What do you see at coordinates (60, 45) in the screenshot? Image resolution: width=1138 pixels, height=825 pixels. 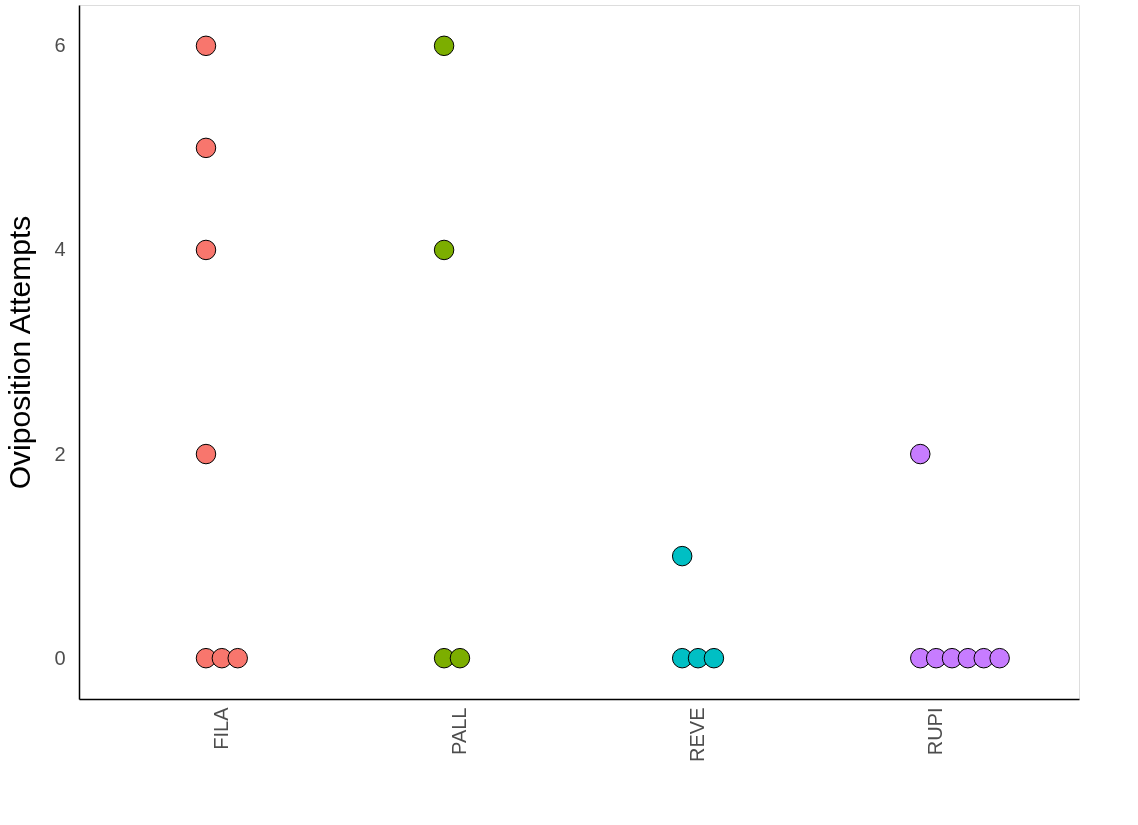 I see `y-tick-label: 6` at bounding box center [60, 45].